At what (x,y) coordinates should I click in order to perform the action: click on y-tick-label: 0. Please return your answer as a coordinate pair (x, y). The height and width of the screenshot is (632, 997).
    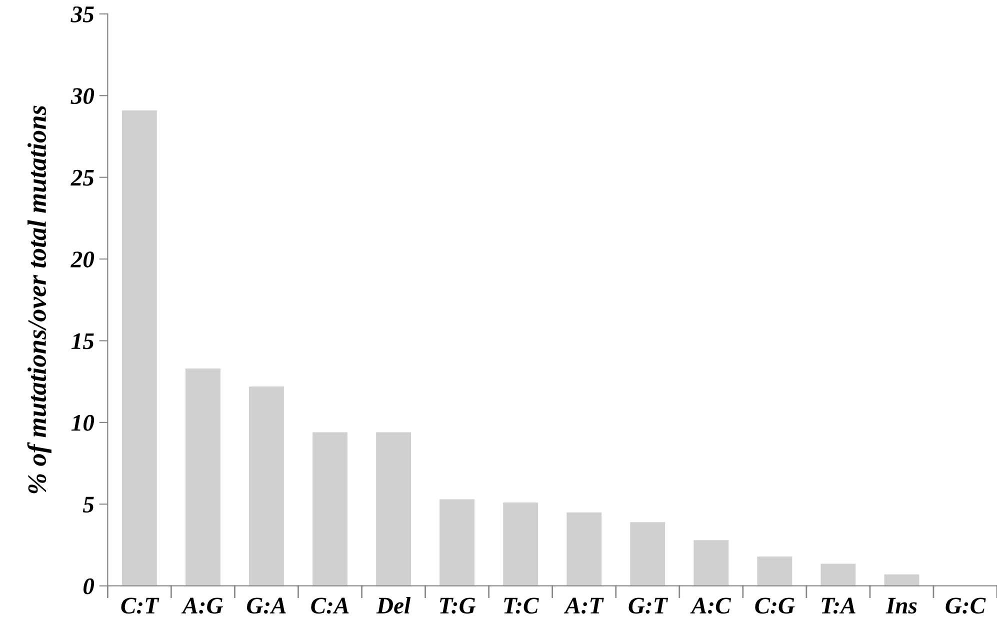
    Looking at the image, I should click on (88, 586).